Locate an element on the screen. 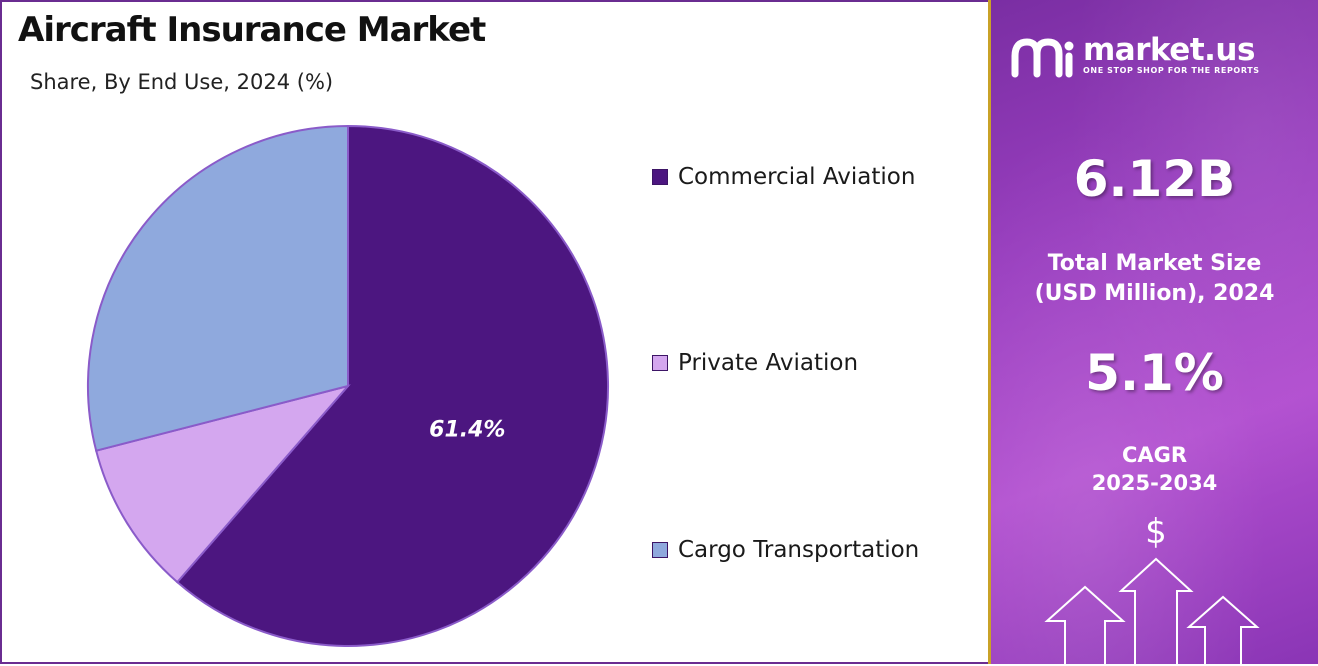 This screenshot has width=1318, height=666. brand-logo: market.us ONE STOP SHOP FOR THE REPORTS is located at coordinates (1135, 56).